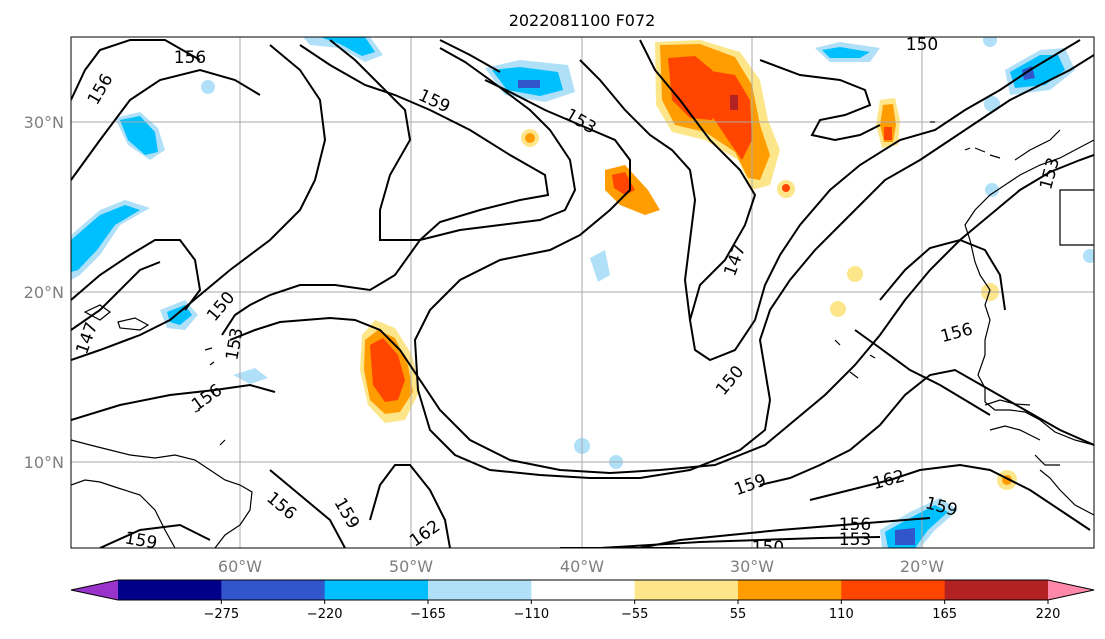 The width and height of the screenshot is (1105, 639). I want to click on lon-label: 50°W, so click(411, 566).